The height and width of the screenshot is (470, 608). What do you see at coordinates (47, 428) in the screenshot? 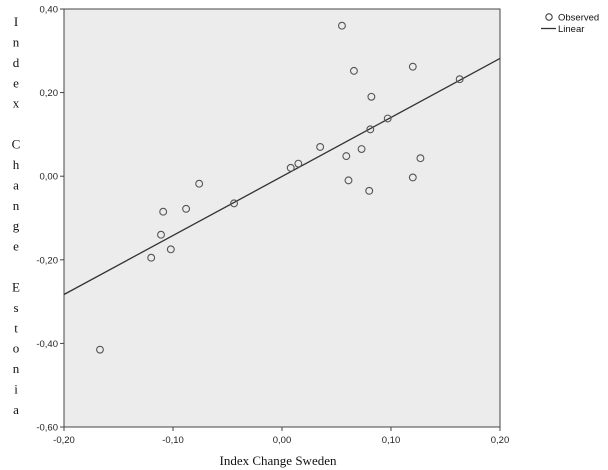
I see `y-tick-label: -0,60` at bounding box center [47, 428].